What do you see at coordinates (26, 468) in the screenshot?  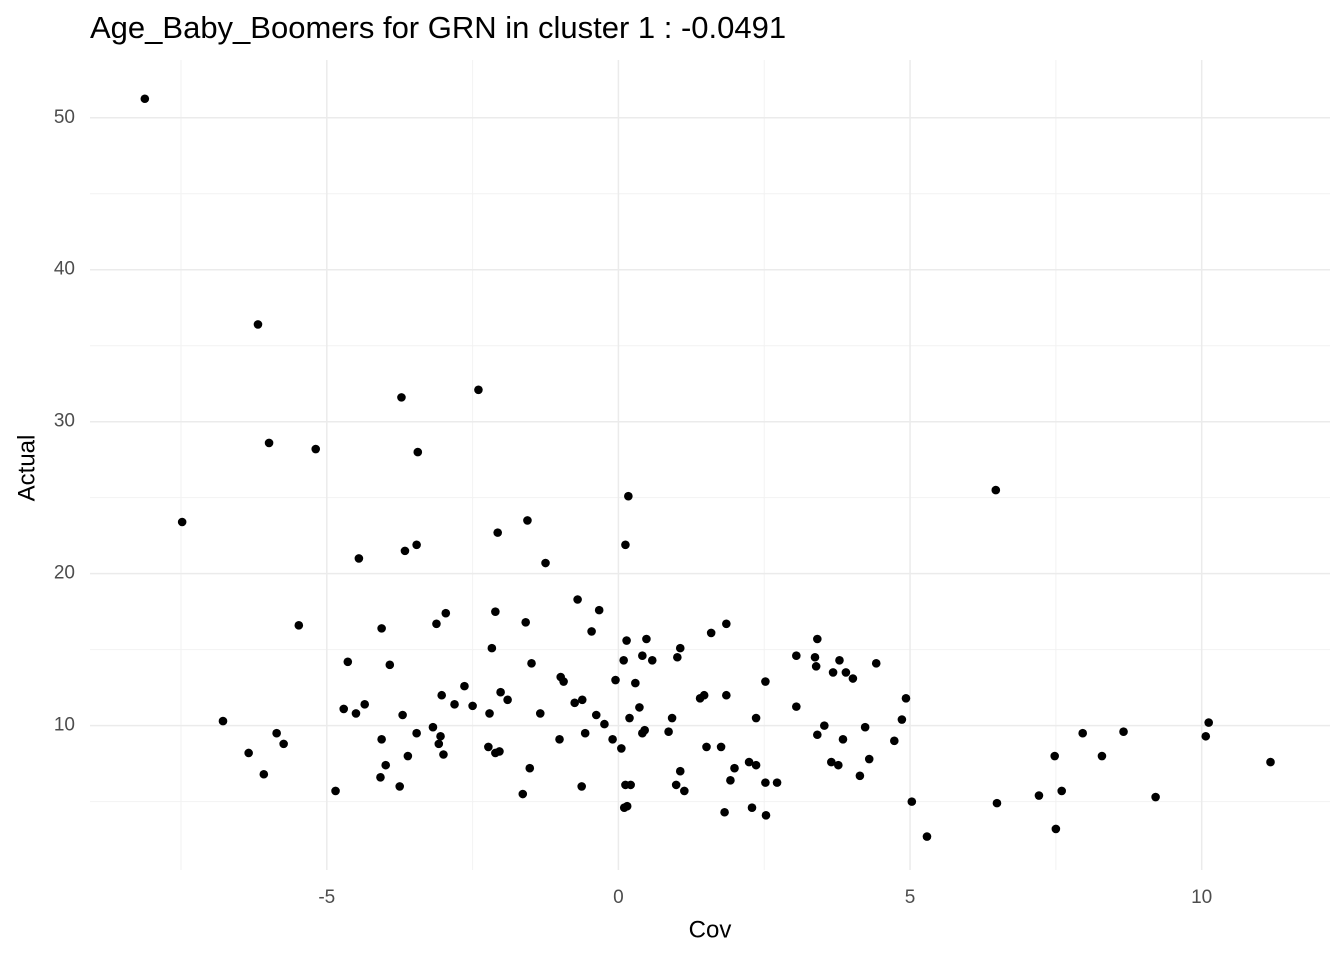 I see `y-axis-title: Actual` at bounding box center [26, 468].